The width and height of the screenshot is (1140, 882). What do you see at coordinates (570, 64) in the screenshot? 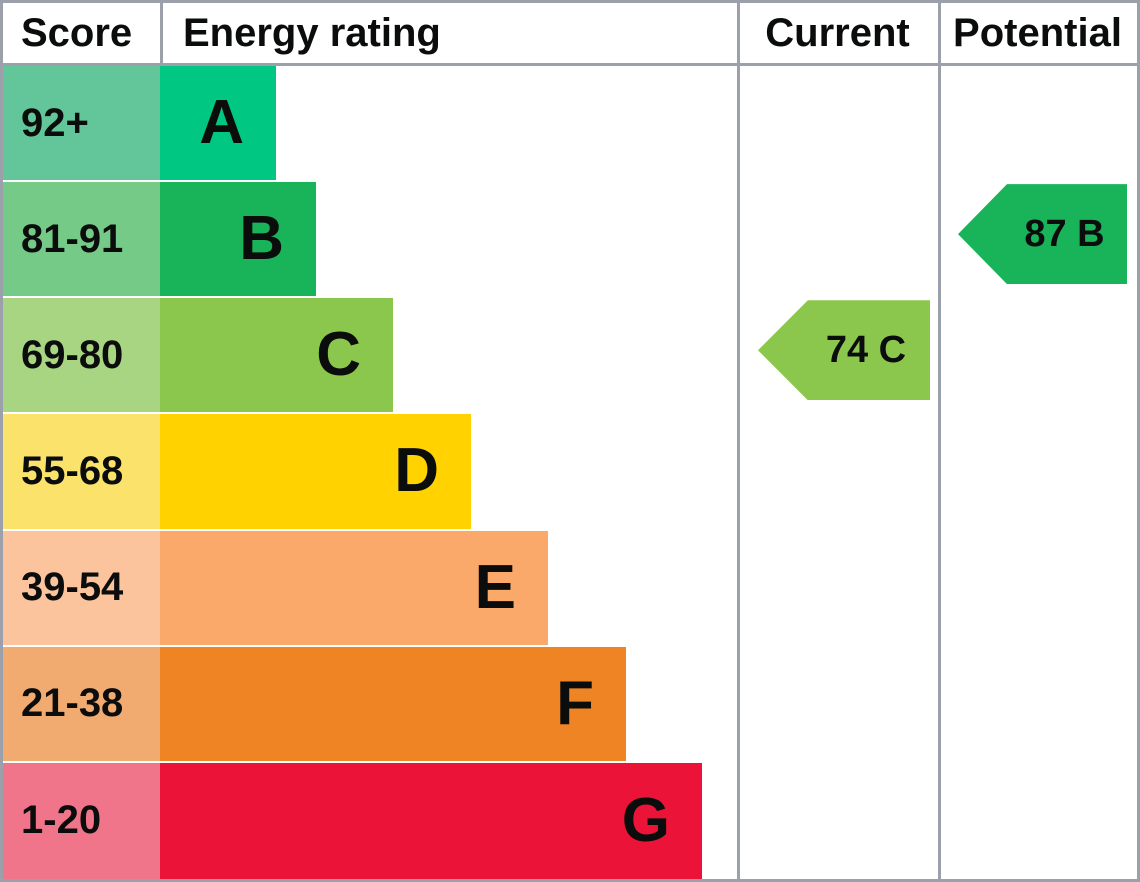
I see `header-bottom-divider` at bounding box center [570, 64].